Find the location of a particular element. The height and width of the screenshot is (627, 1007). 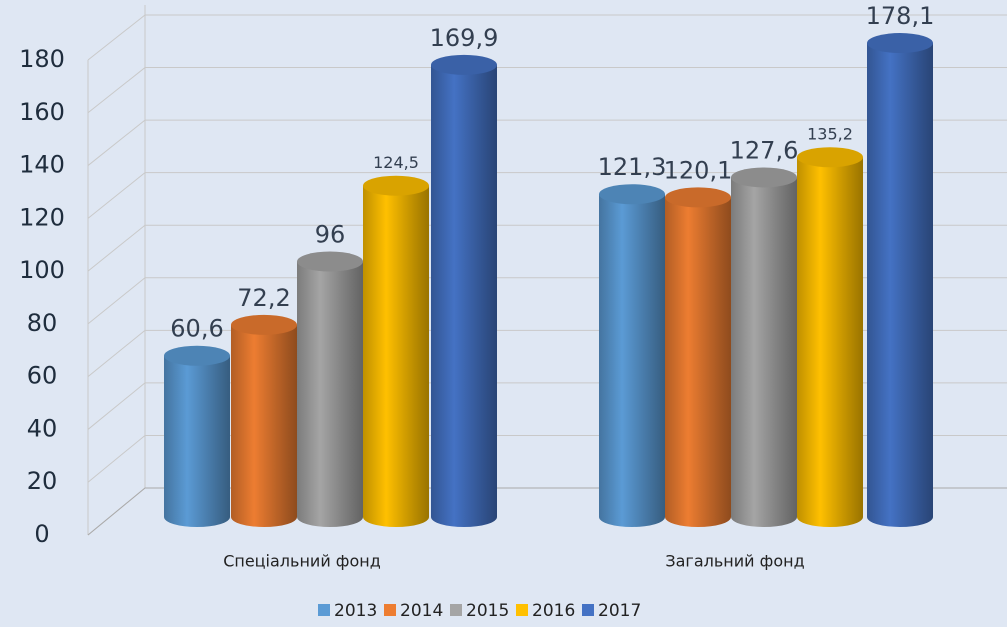

y-tick-label: 40 is located at coordinates (42, 428).